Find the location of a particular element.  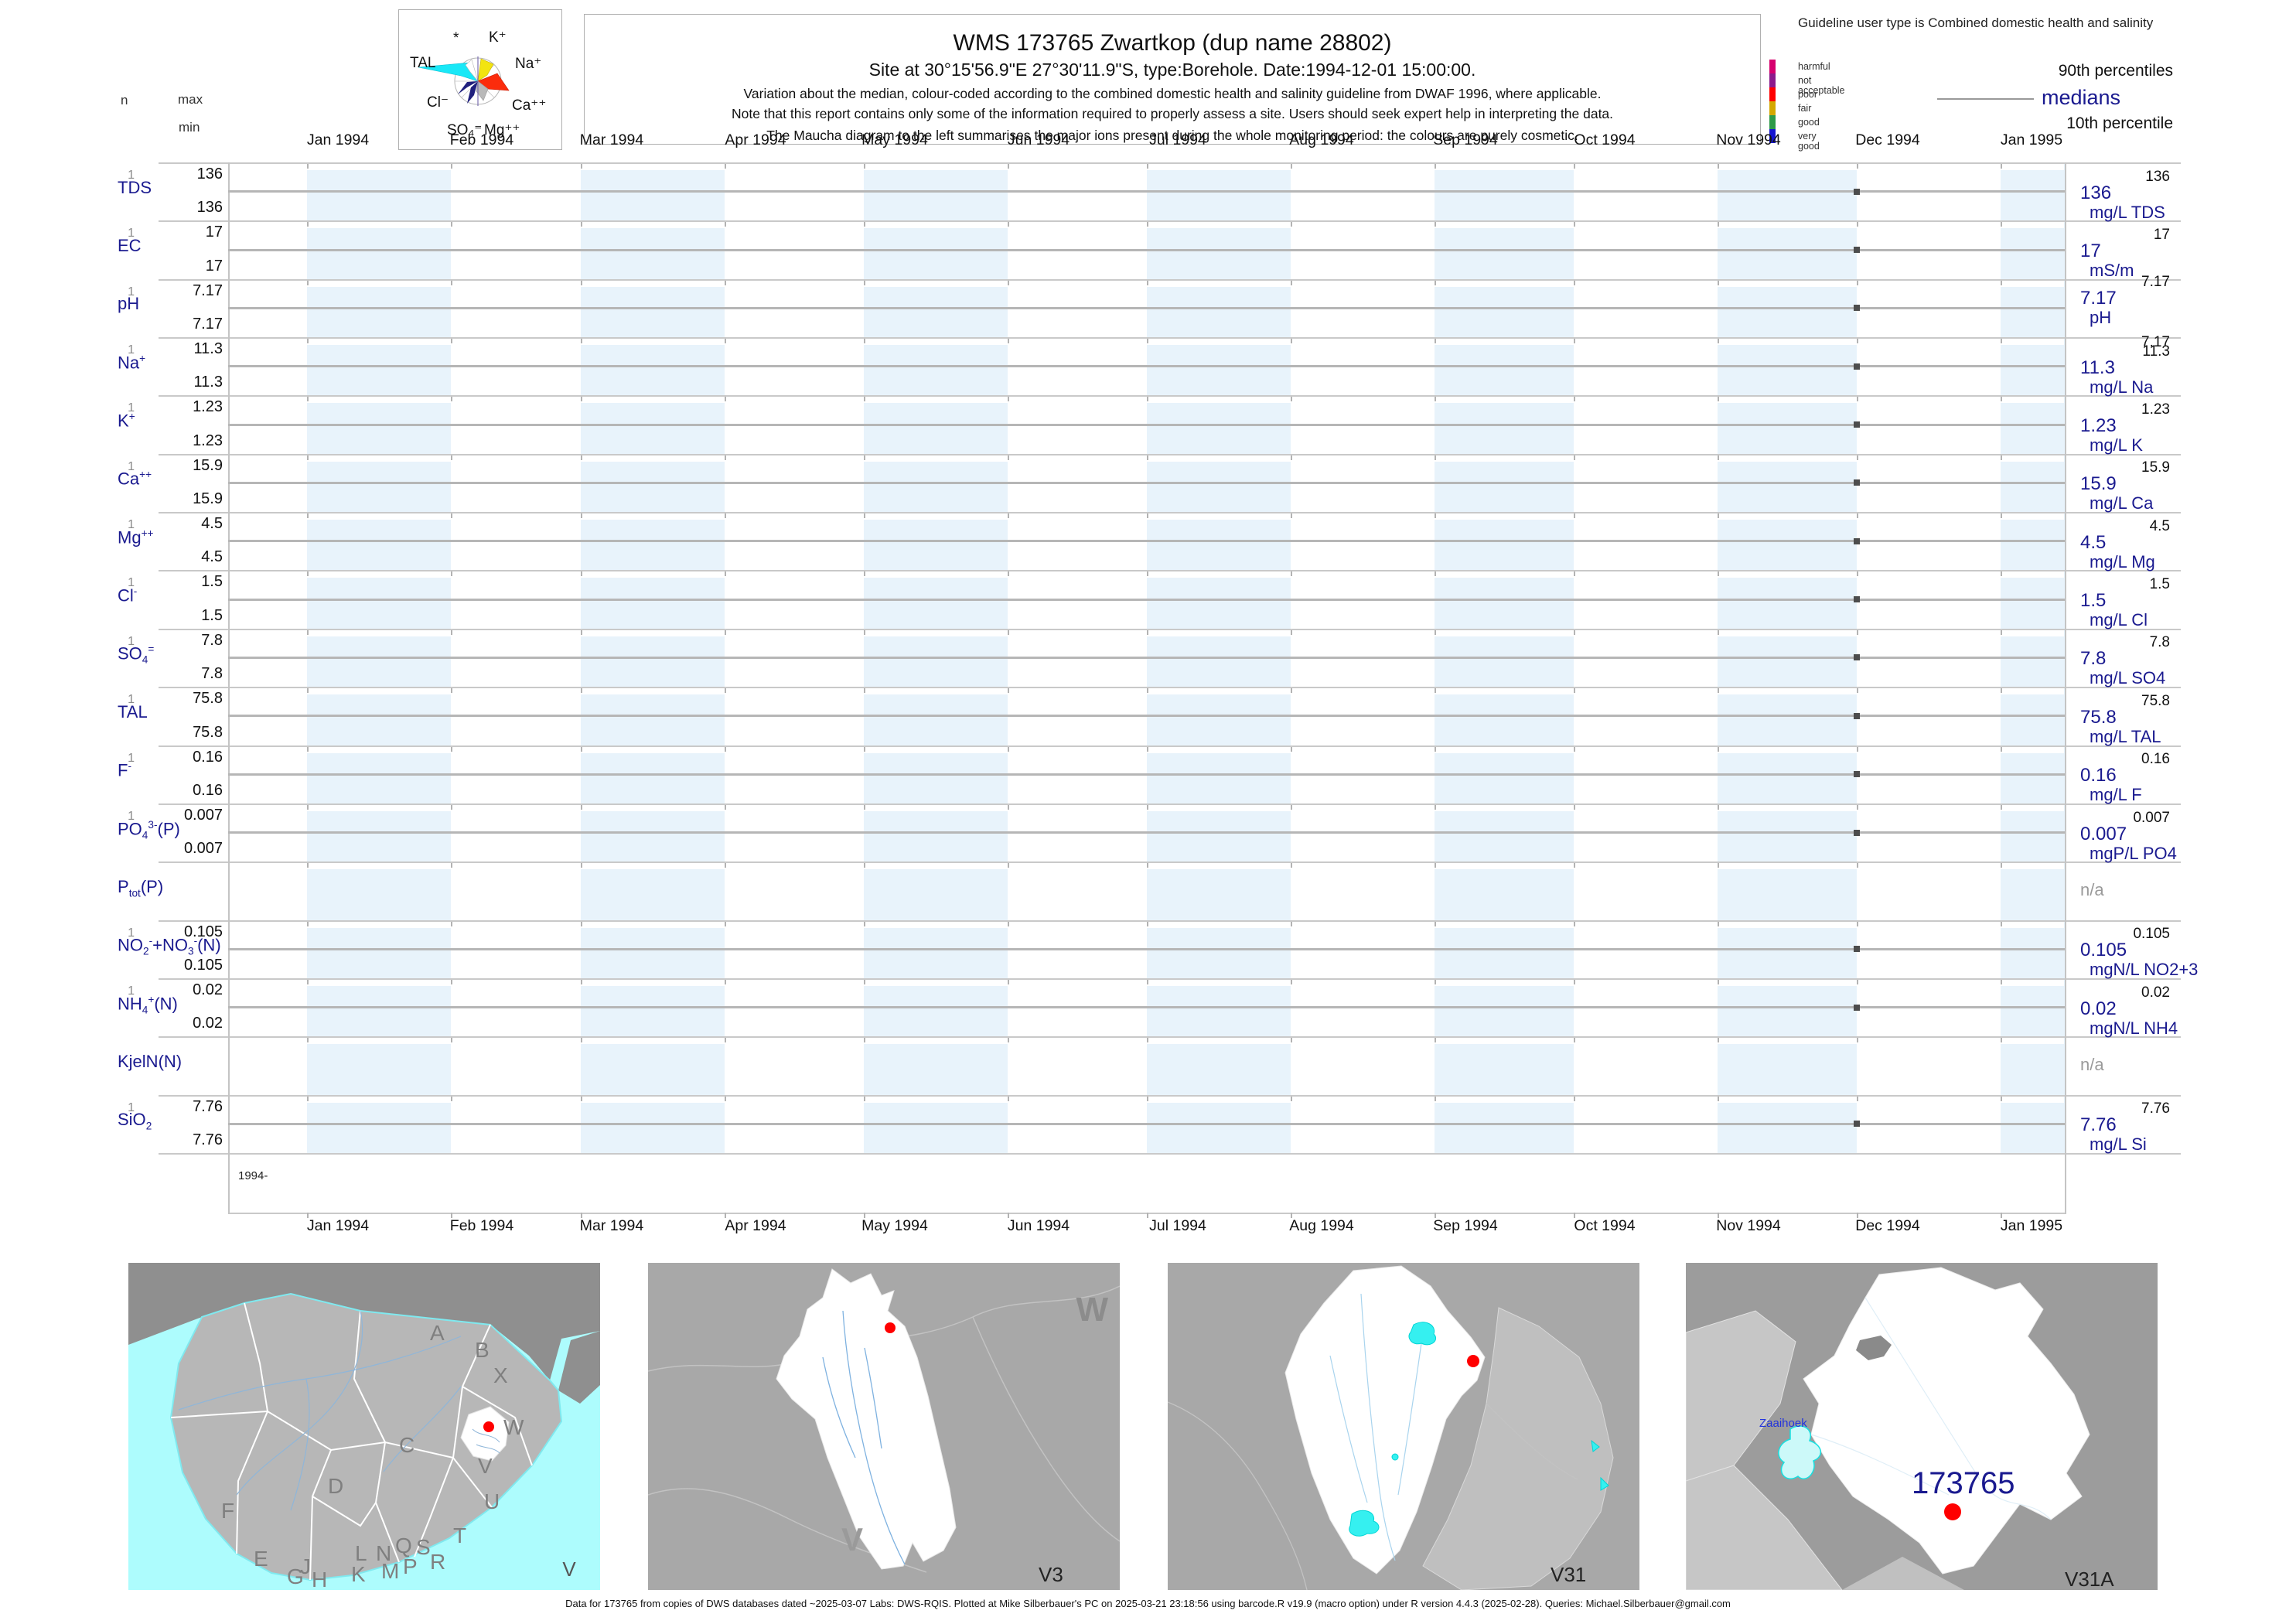

min-value: 0.105 is located at coordinates (203, 965).